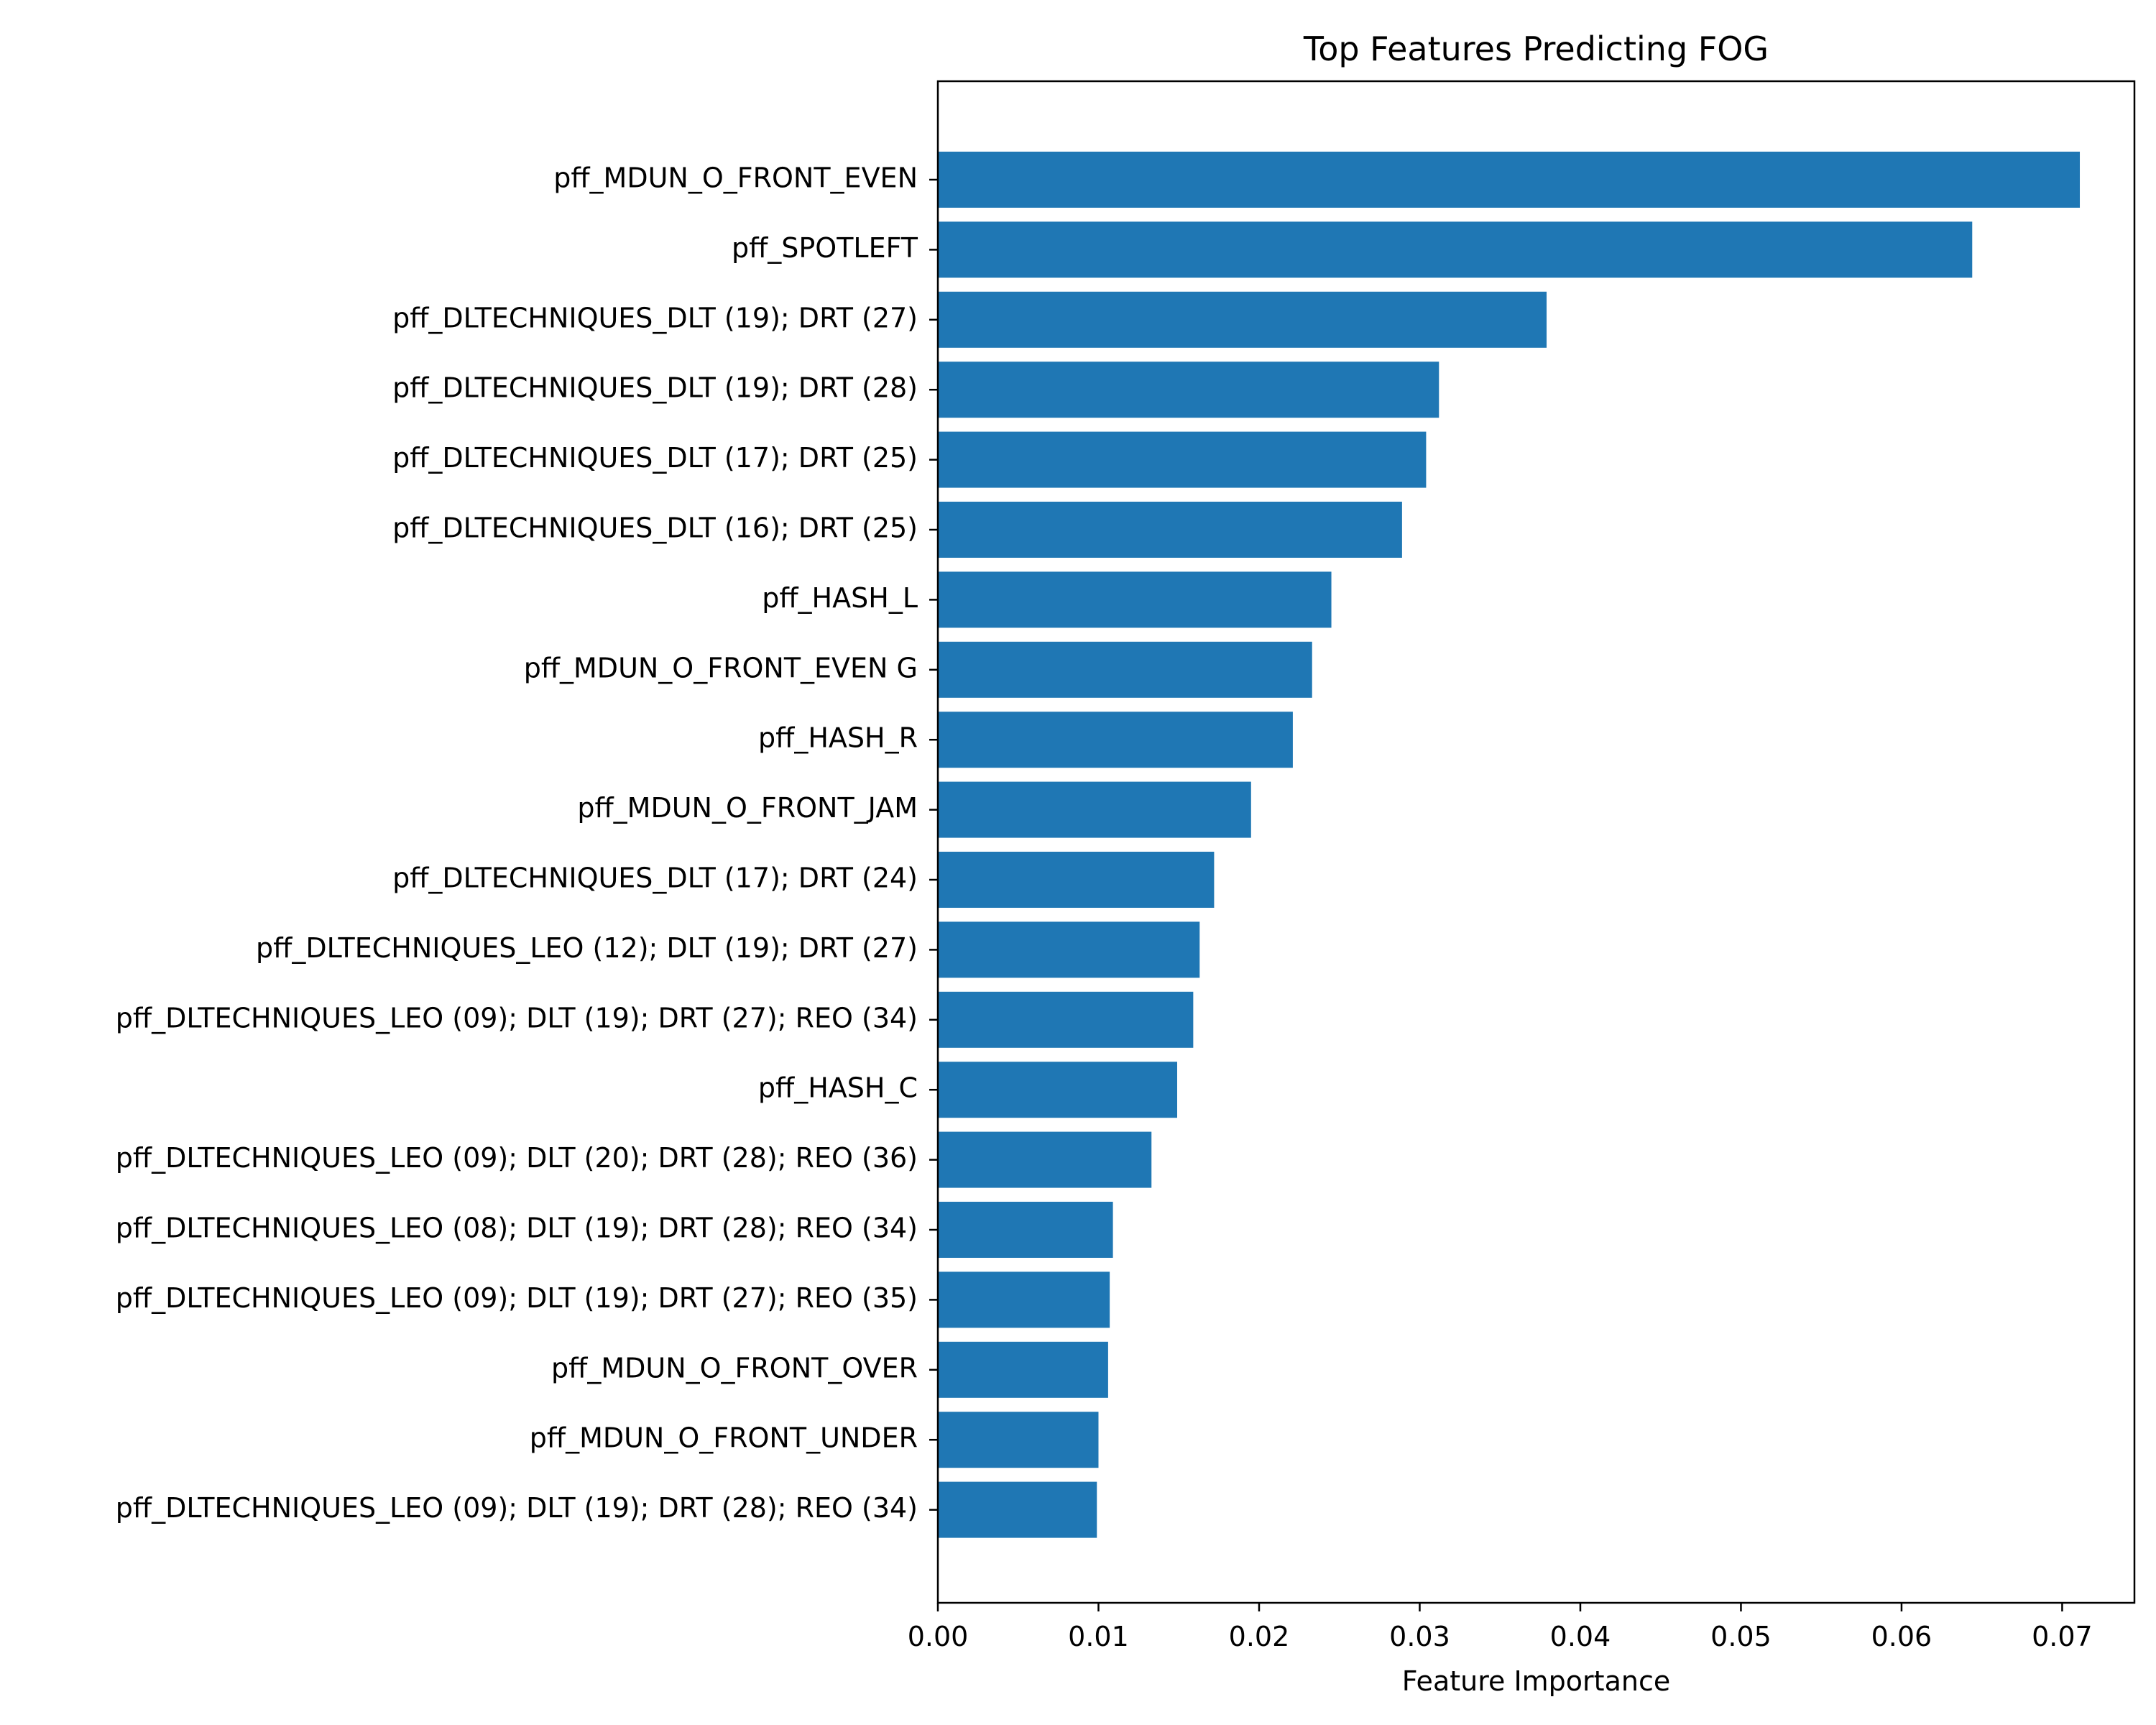 The image size is (2156, 1725). I want to click on y-tick-label: pff_DLTECHNIQUES_DLT (19); DRT (28), so click(655, 388).